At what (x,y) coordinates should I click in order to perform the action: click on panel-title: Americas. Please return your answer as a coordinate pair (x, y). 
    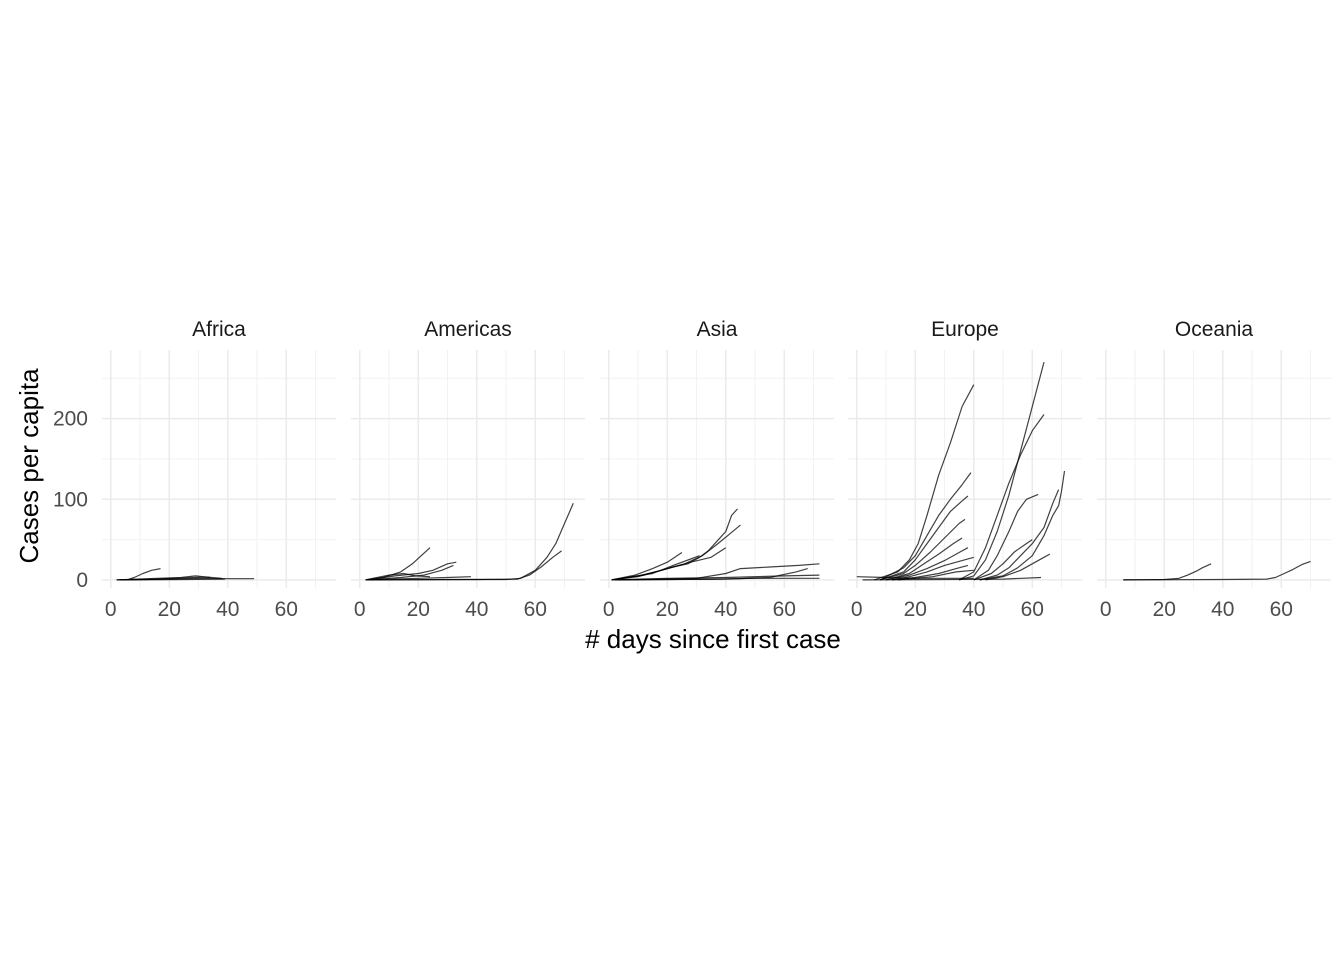
    Looking at the image, I should click on (468, 329).